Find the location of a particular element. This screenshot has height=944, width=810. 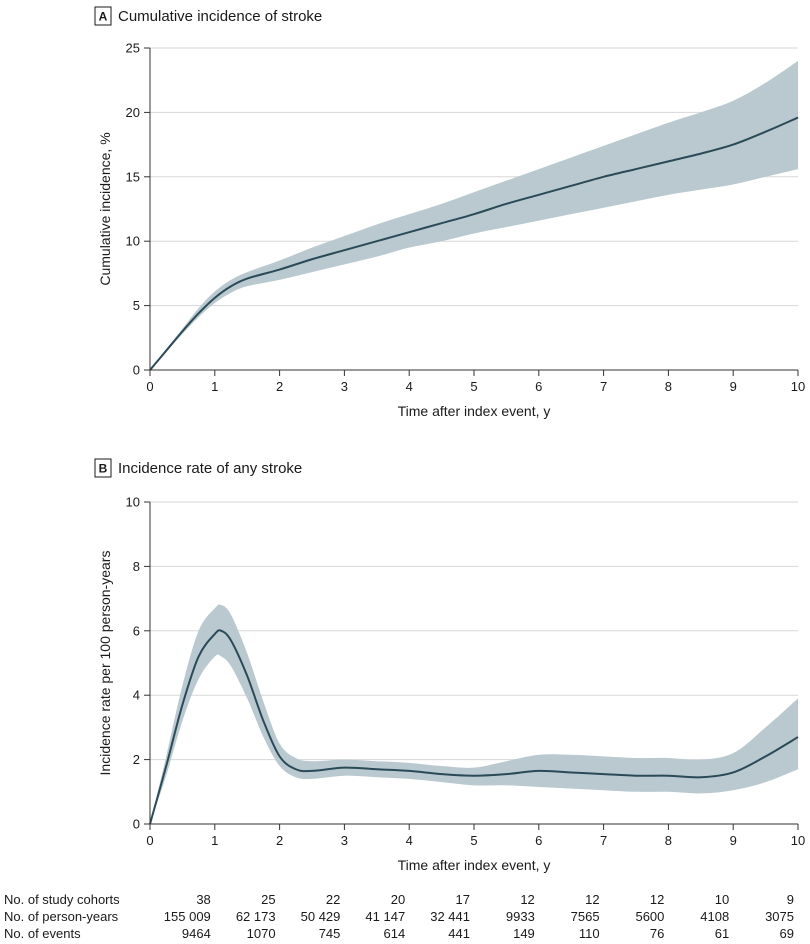

y-tick-label: 20 is located at coordinates (133, 112).